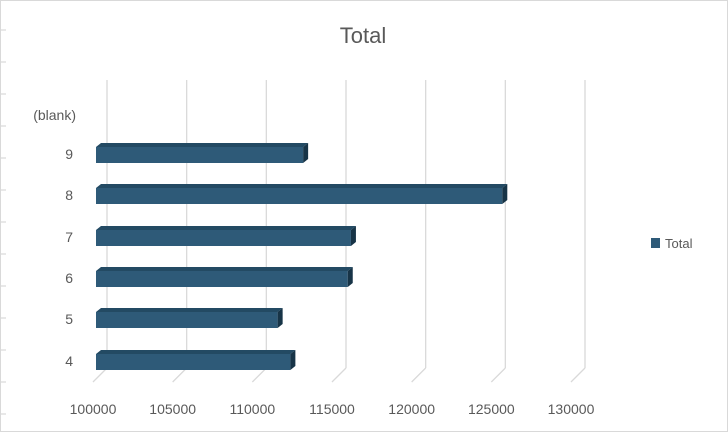 The width and height of the screenshot is (728, 437). I want to click on x-tick-label: 105000, so click(172, 409).